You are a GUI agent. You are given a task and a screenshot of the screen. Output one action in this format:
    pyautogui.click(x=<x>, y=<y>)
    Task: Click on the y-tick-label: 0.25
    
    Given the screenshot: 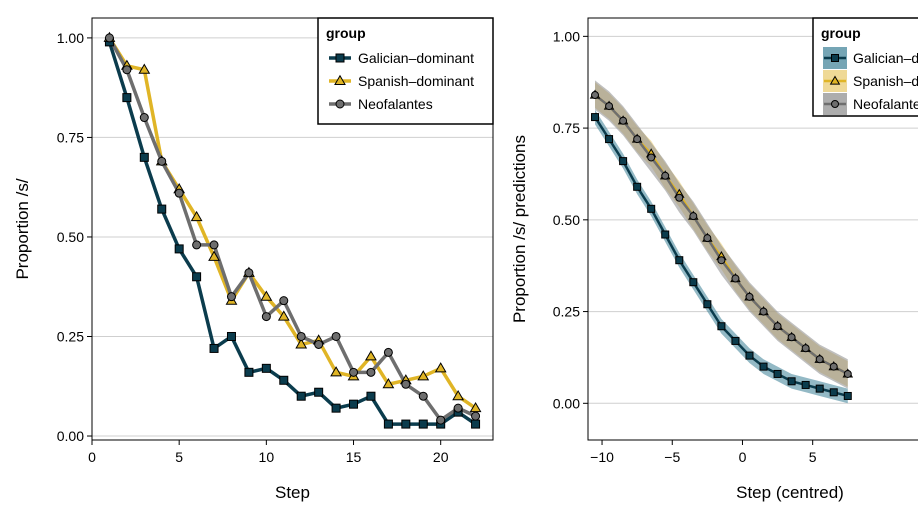 What is the action you would take?
    pyautogui.click(x=70, y=336)
    